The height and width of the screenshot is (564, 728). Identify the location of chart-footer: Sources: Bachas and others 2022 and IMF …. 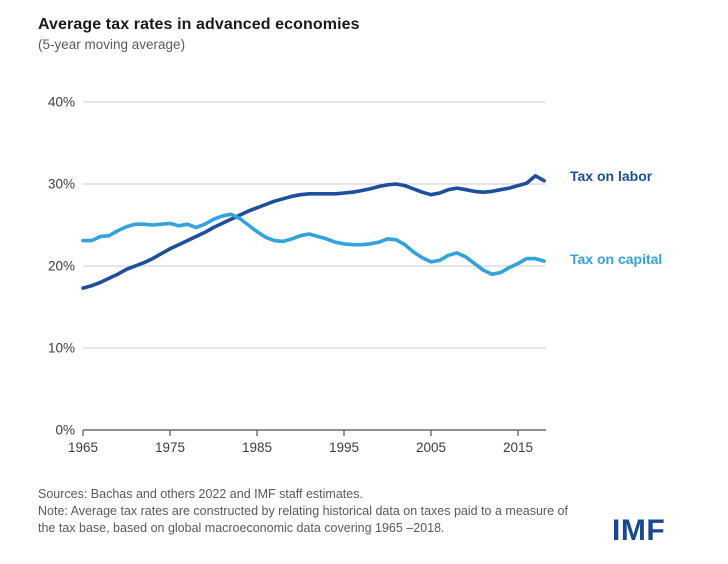
(312, 511).